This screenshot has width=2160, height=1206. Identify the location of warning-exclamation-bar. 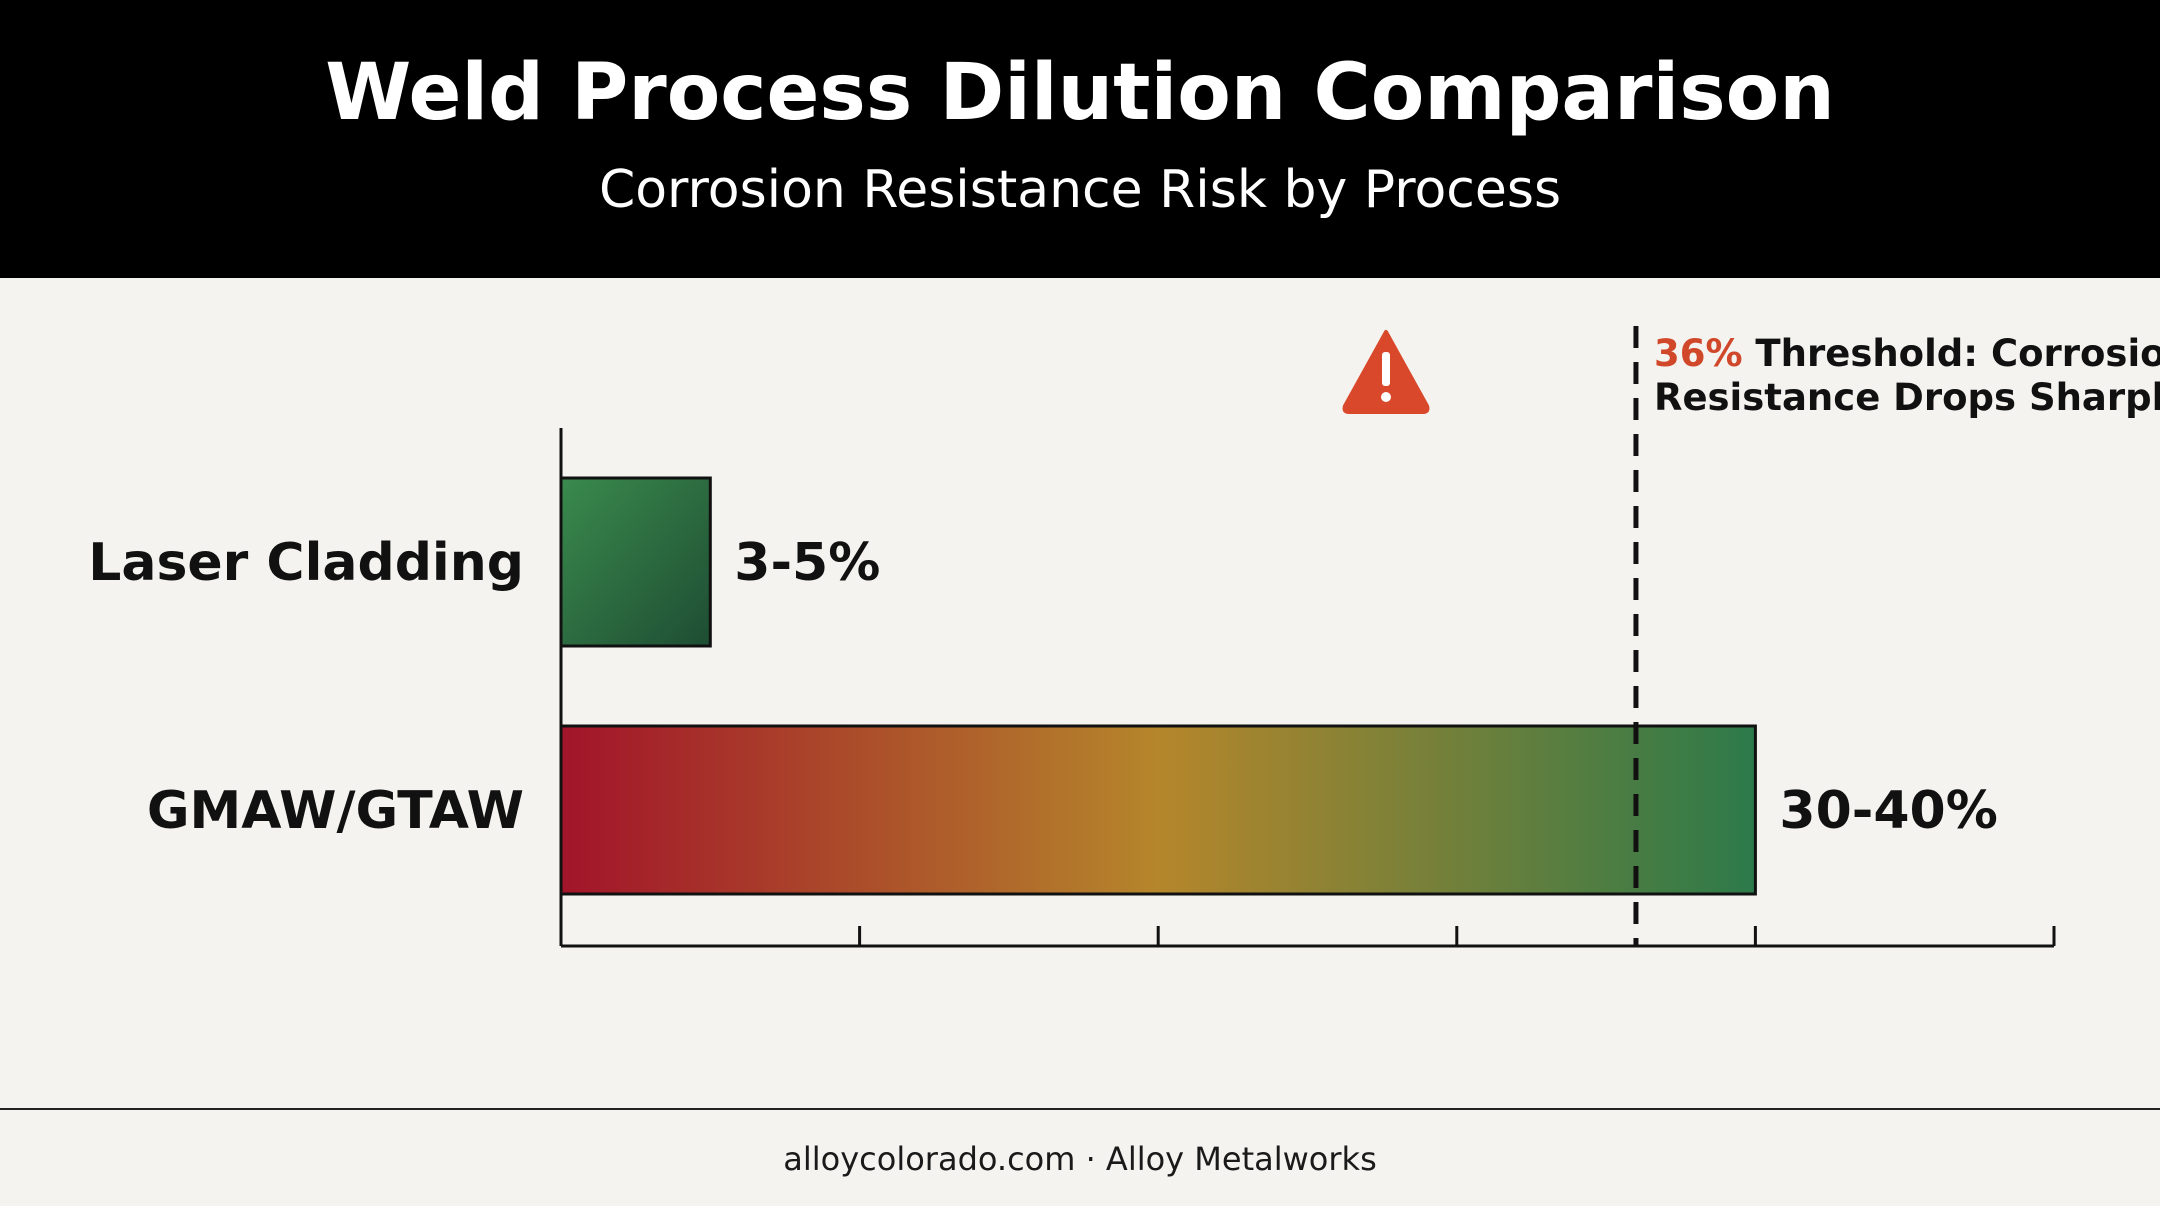
(1386, 369).